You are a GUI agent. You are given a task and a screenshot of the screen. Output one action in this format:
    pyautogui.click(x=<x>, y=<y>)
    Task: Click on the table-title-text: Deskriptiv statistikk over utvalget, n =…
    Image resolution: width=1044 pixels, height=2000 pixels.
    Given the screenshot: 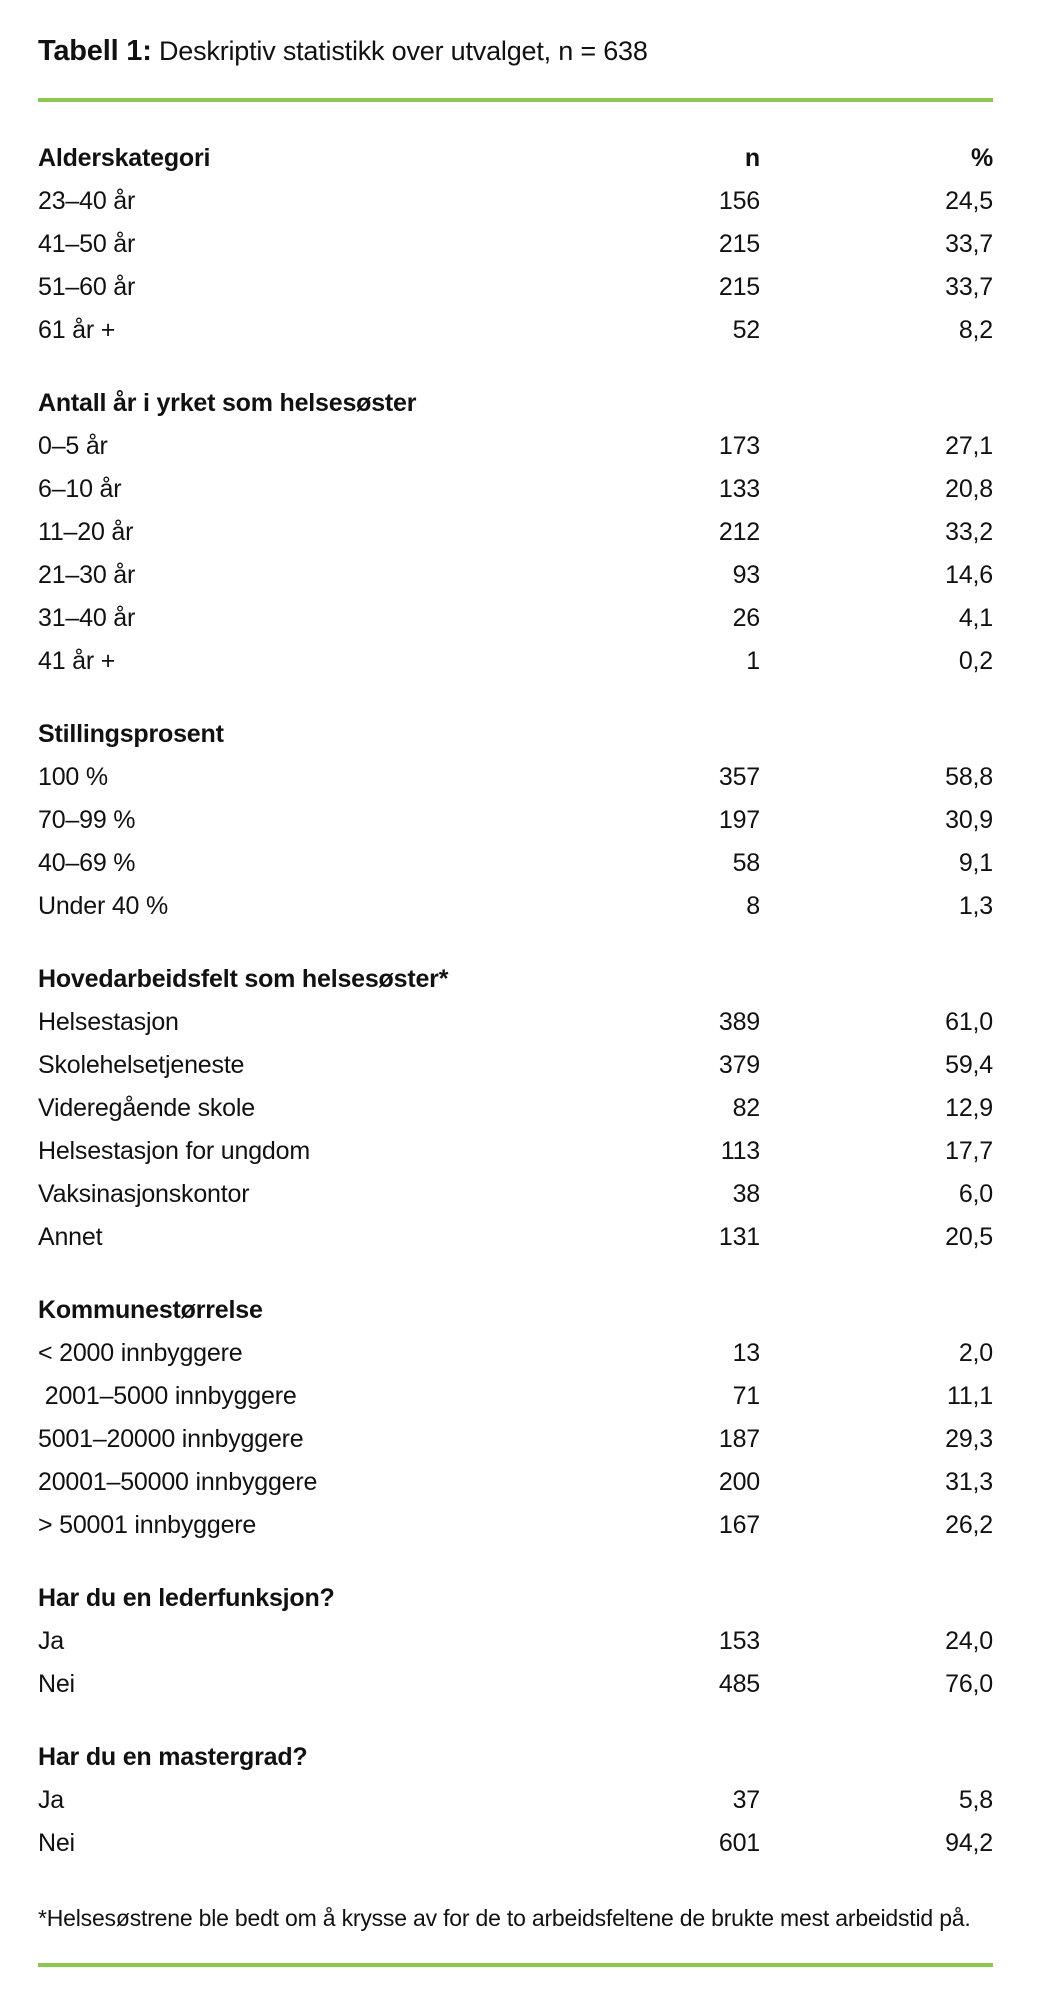 What is the action you would take?
    pyautogui.click(x=399, y=51)
    